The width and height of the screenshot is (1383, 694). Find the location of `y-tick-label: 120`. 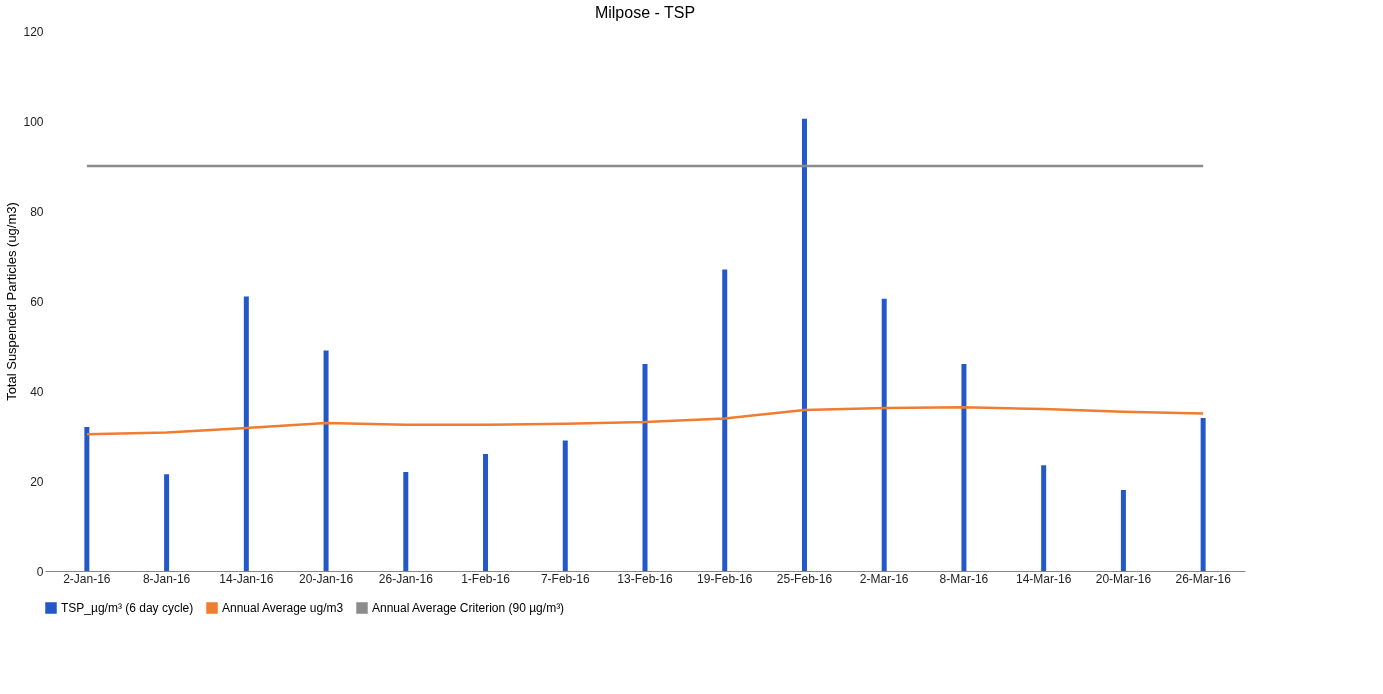

y-tick-label: 120 is located at coordinates (33, 31).